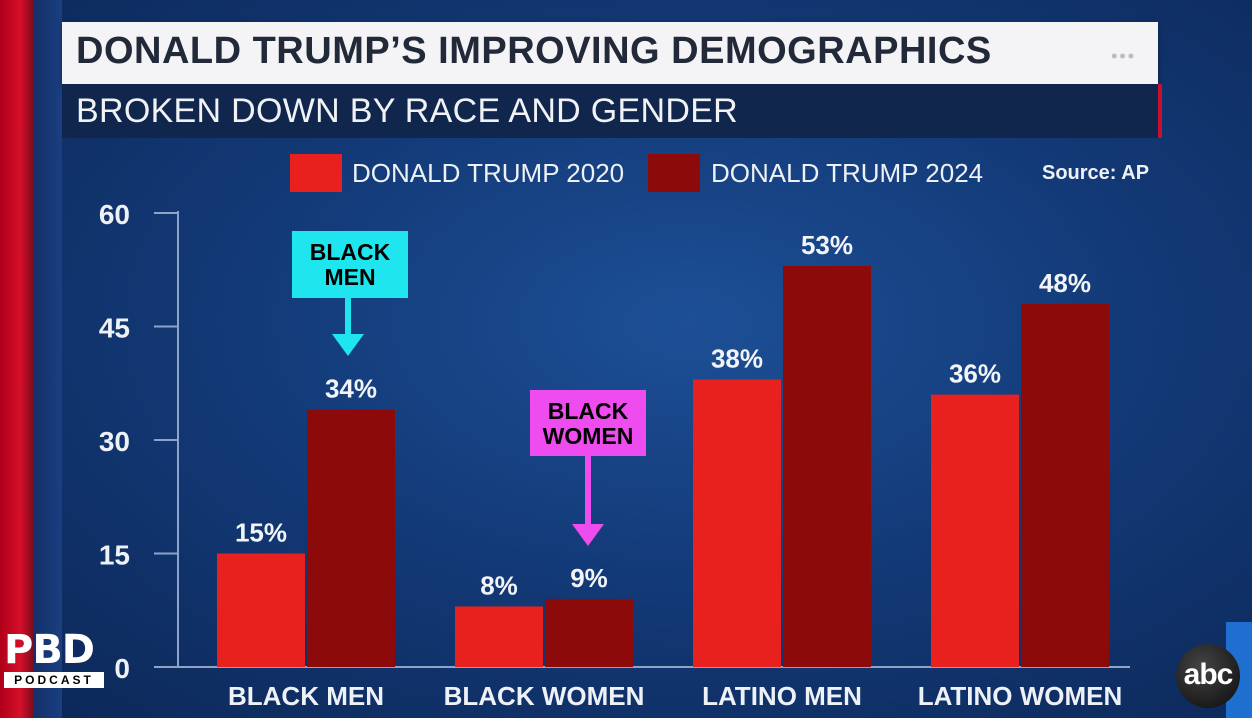 The image size is (1252, 718). Describe the element at coordinates (588, 436) in the screenshot. I see `callout-black-women-line2: WOMEN` at that location.